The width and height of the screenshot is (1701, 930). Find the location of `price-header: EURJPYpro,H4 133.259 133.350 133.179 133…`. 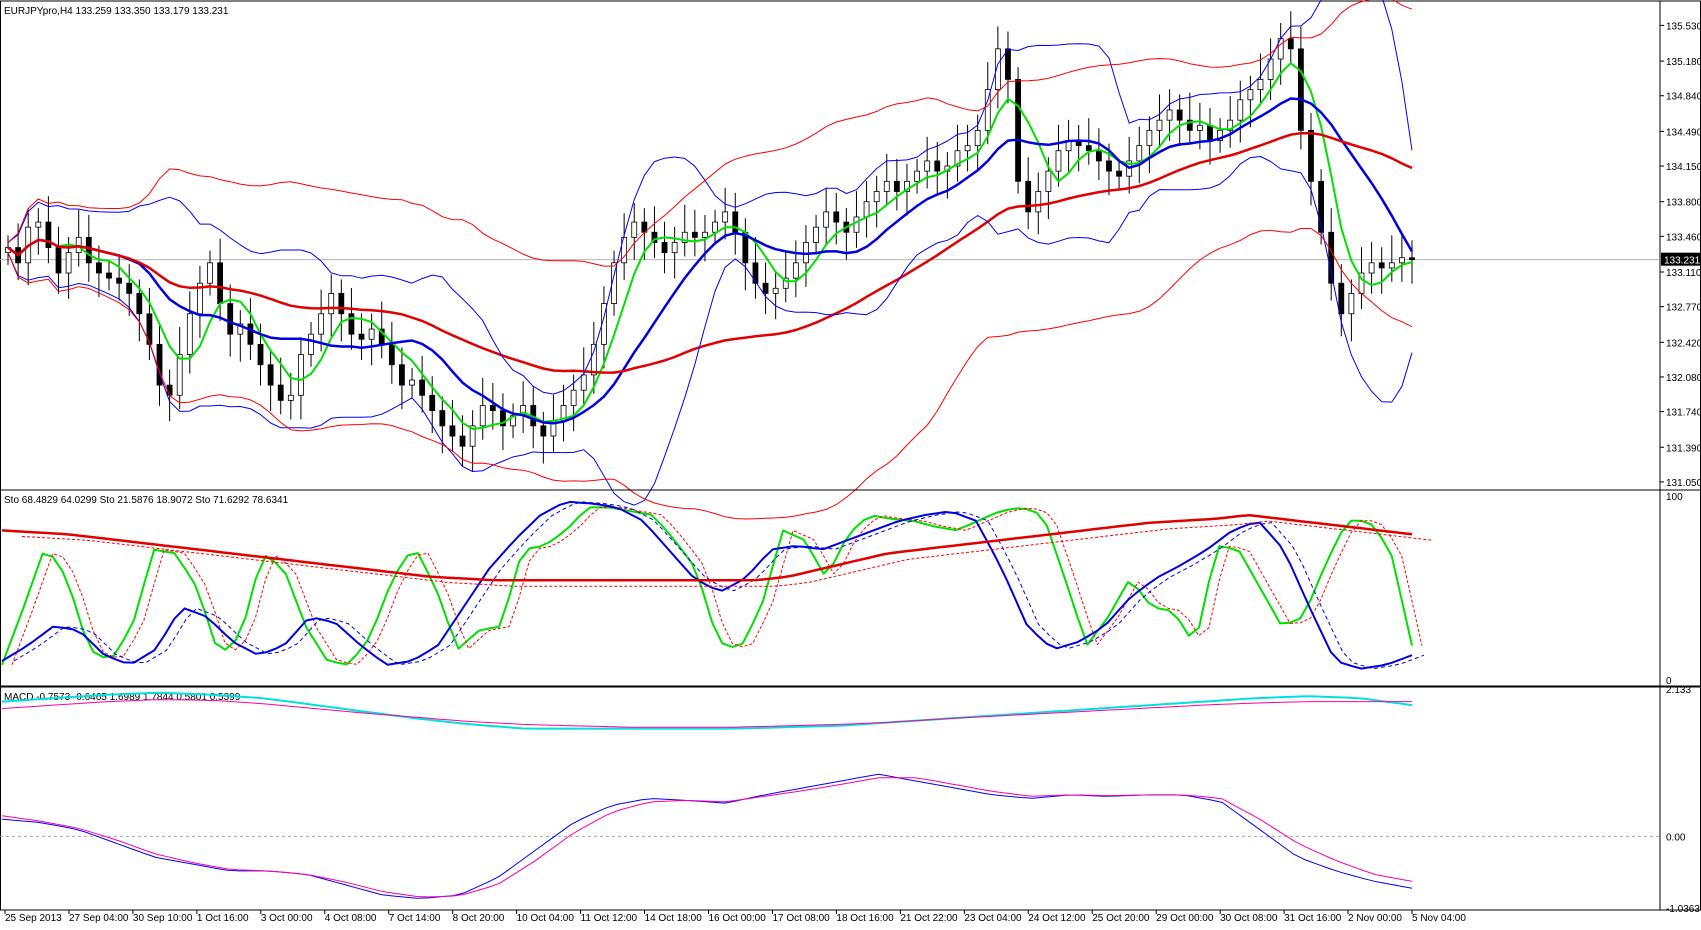

price-header: EURJPYpro,H4 133.259 133.350 133.179 133… is located at coordinates (116, 11).